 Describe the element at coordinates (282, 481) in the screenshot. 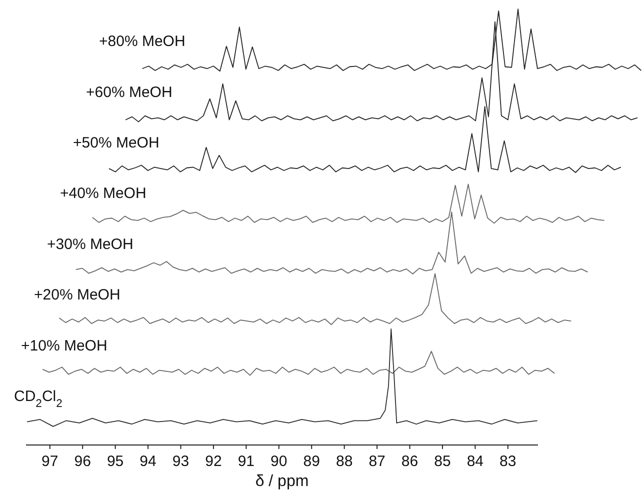

I see `x-axis-title: δ / ppm` at that location.